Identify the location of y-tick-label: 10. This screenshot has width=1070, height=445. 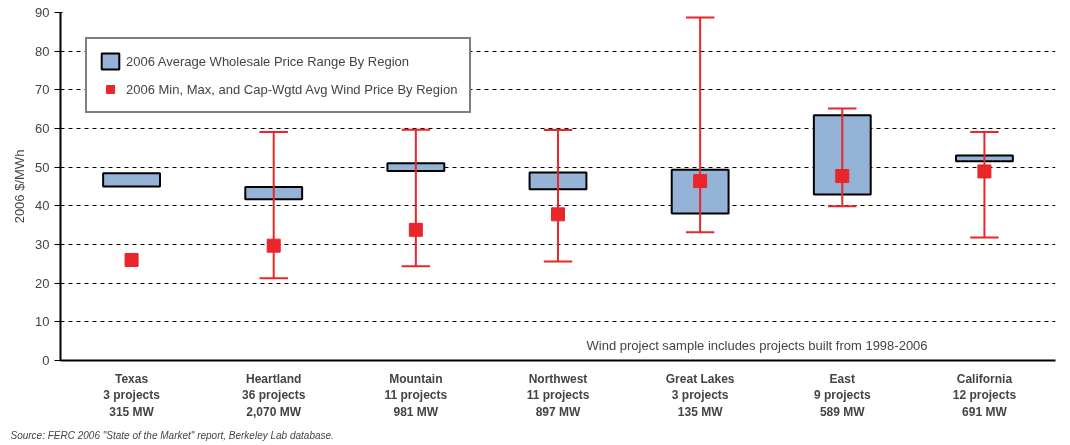
(42, 322).